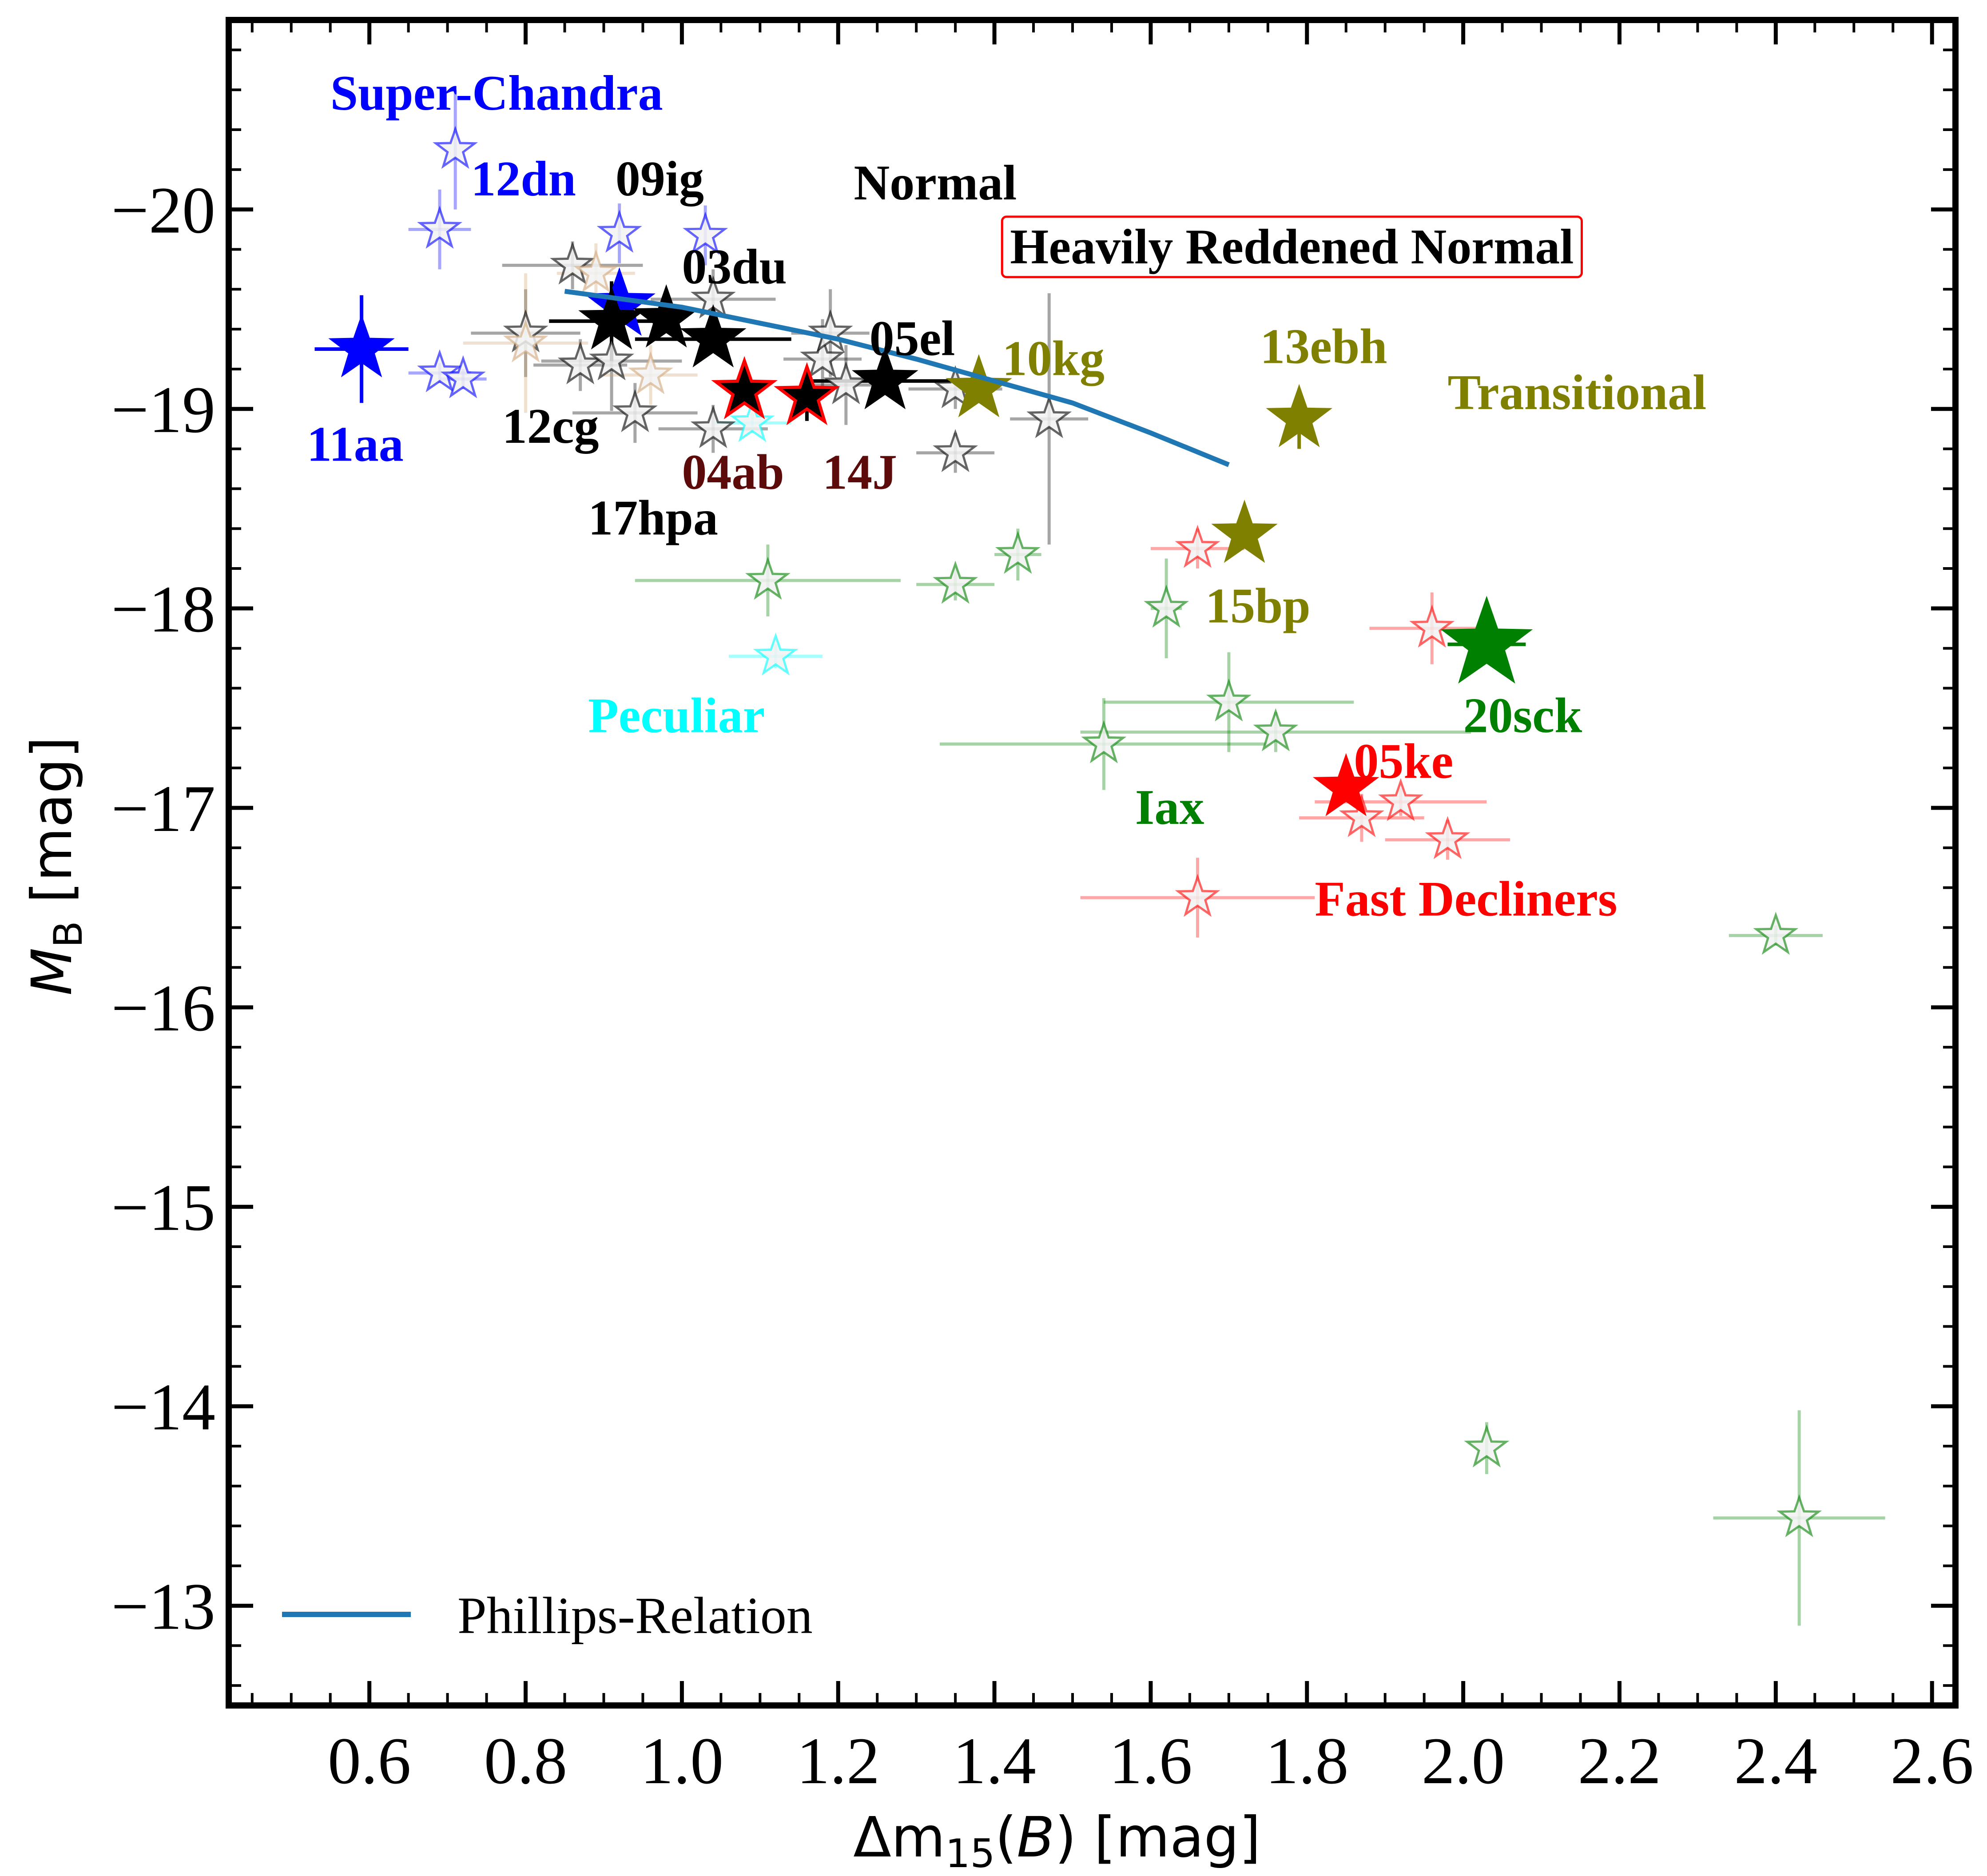 The image size is (1987, 1876). I want to click on phillips-relation-line, so click(897, 378).